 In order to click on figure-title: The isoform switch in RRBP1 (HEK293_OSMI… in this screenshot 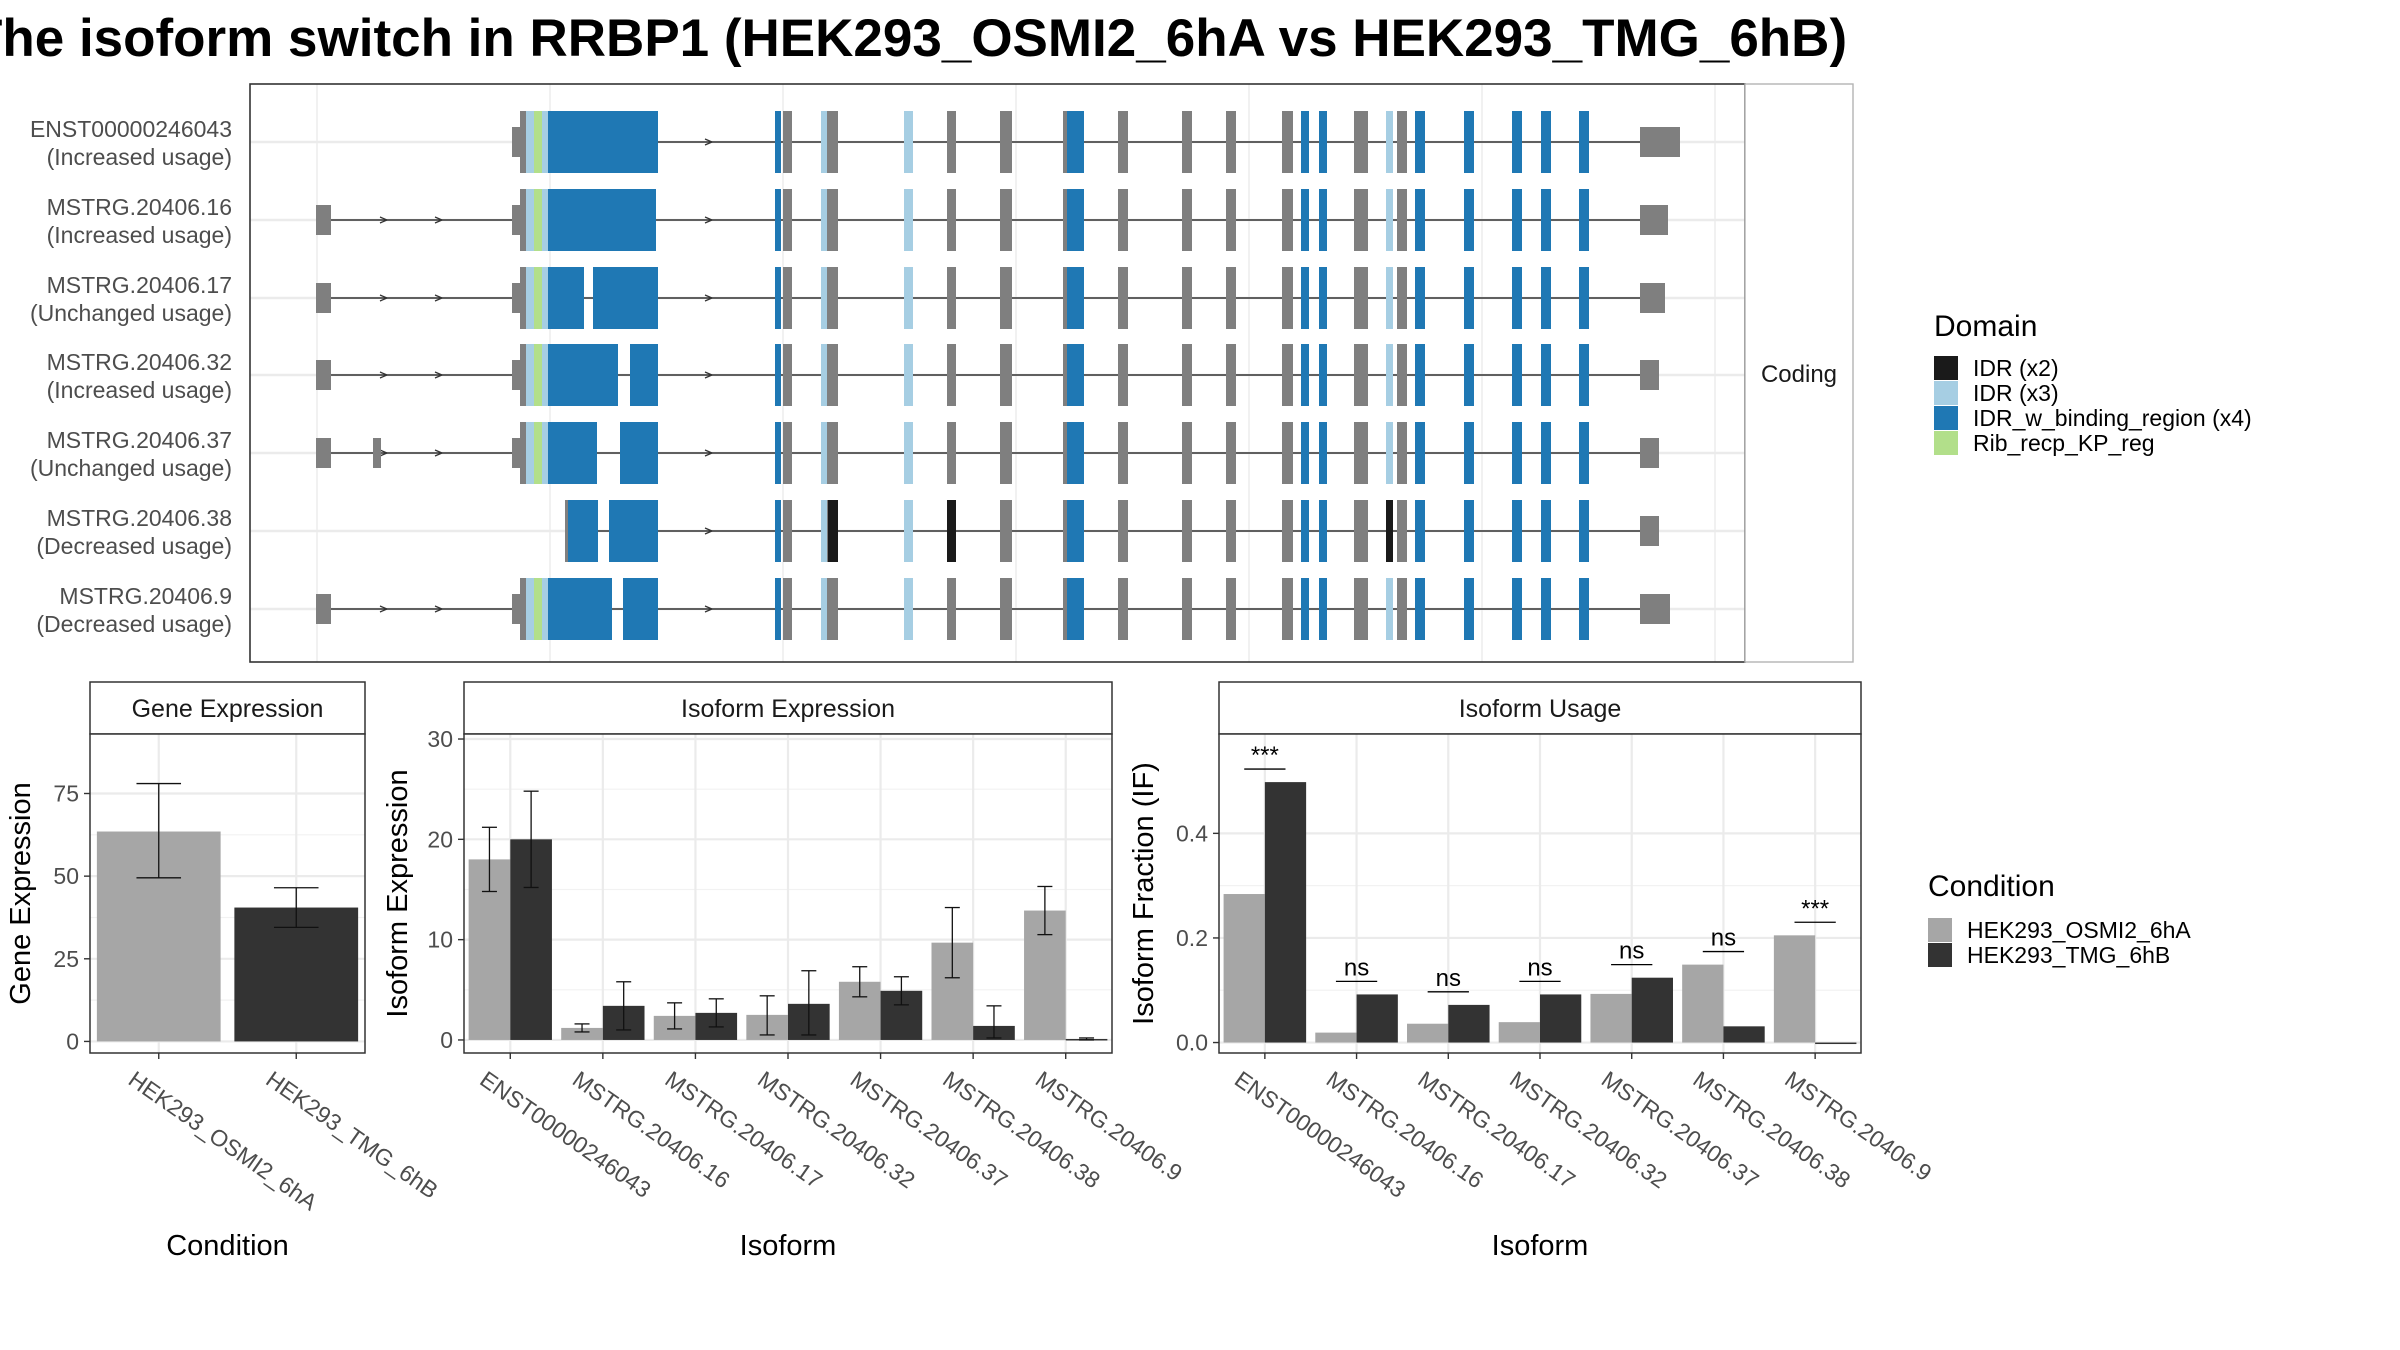, I will do `click(923, 38)`.